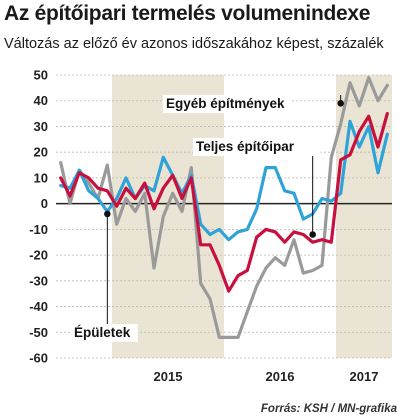 This screenshot has width=407, height=420. Describe the element at coordinates (41, 126) in the screenshot. I see `y-tick-label: 30` at that location.